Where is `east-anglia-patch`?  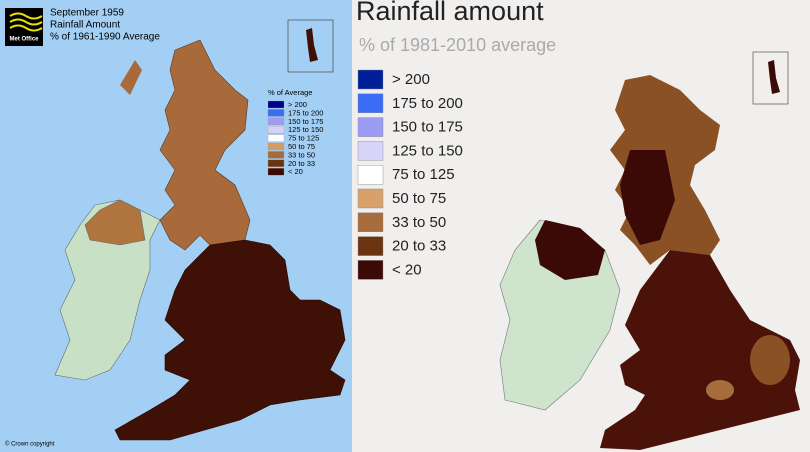
east-anglia-patch is located at coordinates (770, 360).